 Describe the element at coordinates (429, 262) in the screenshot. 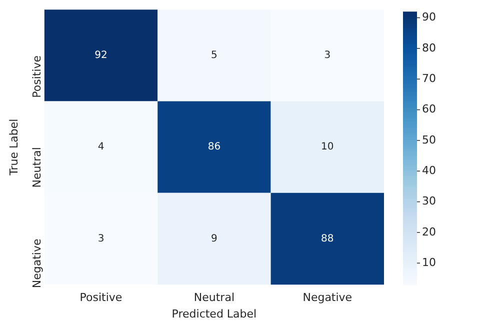

I see `color-bar-label: 10` at that location.